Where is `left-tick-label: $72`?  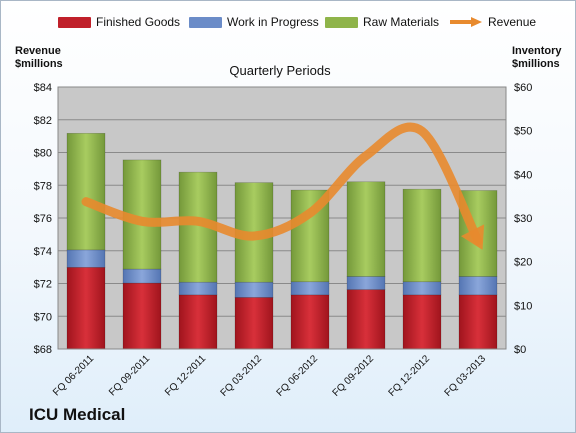 left-tick-label: $72 is located at coordinates (43, 285).